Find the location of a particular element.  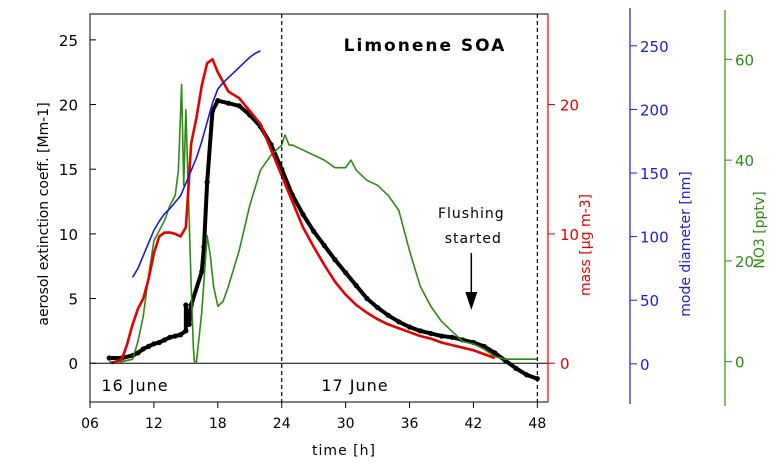

diameter-axis-tick-label: 0 is located at coordinates (645, 365).